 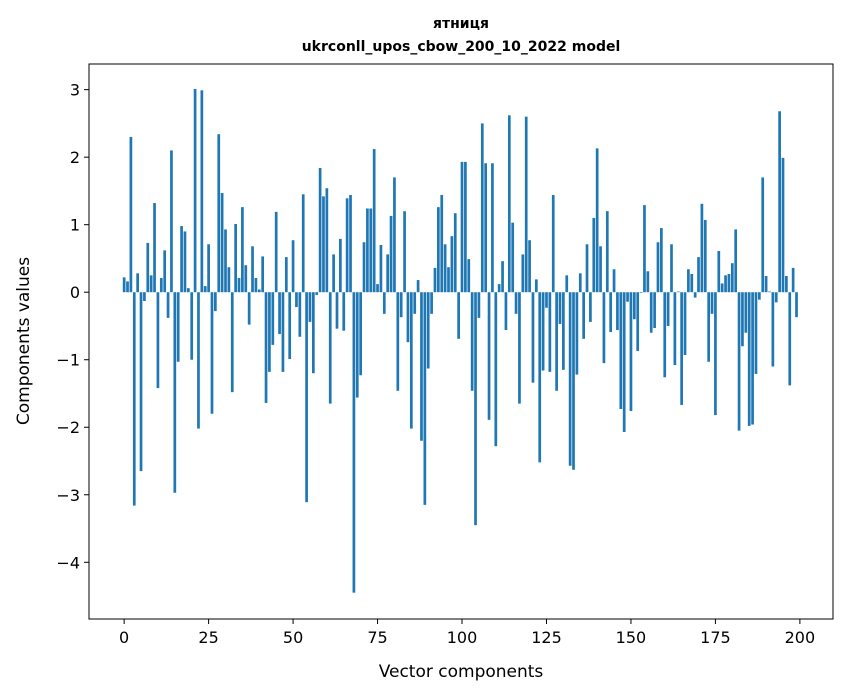 I want to click on y-tick-label: 2, so click(x=75, y=157).